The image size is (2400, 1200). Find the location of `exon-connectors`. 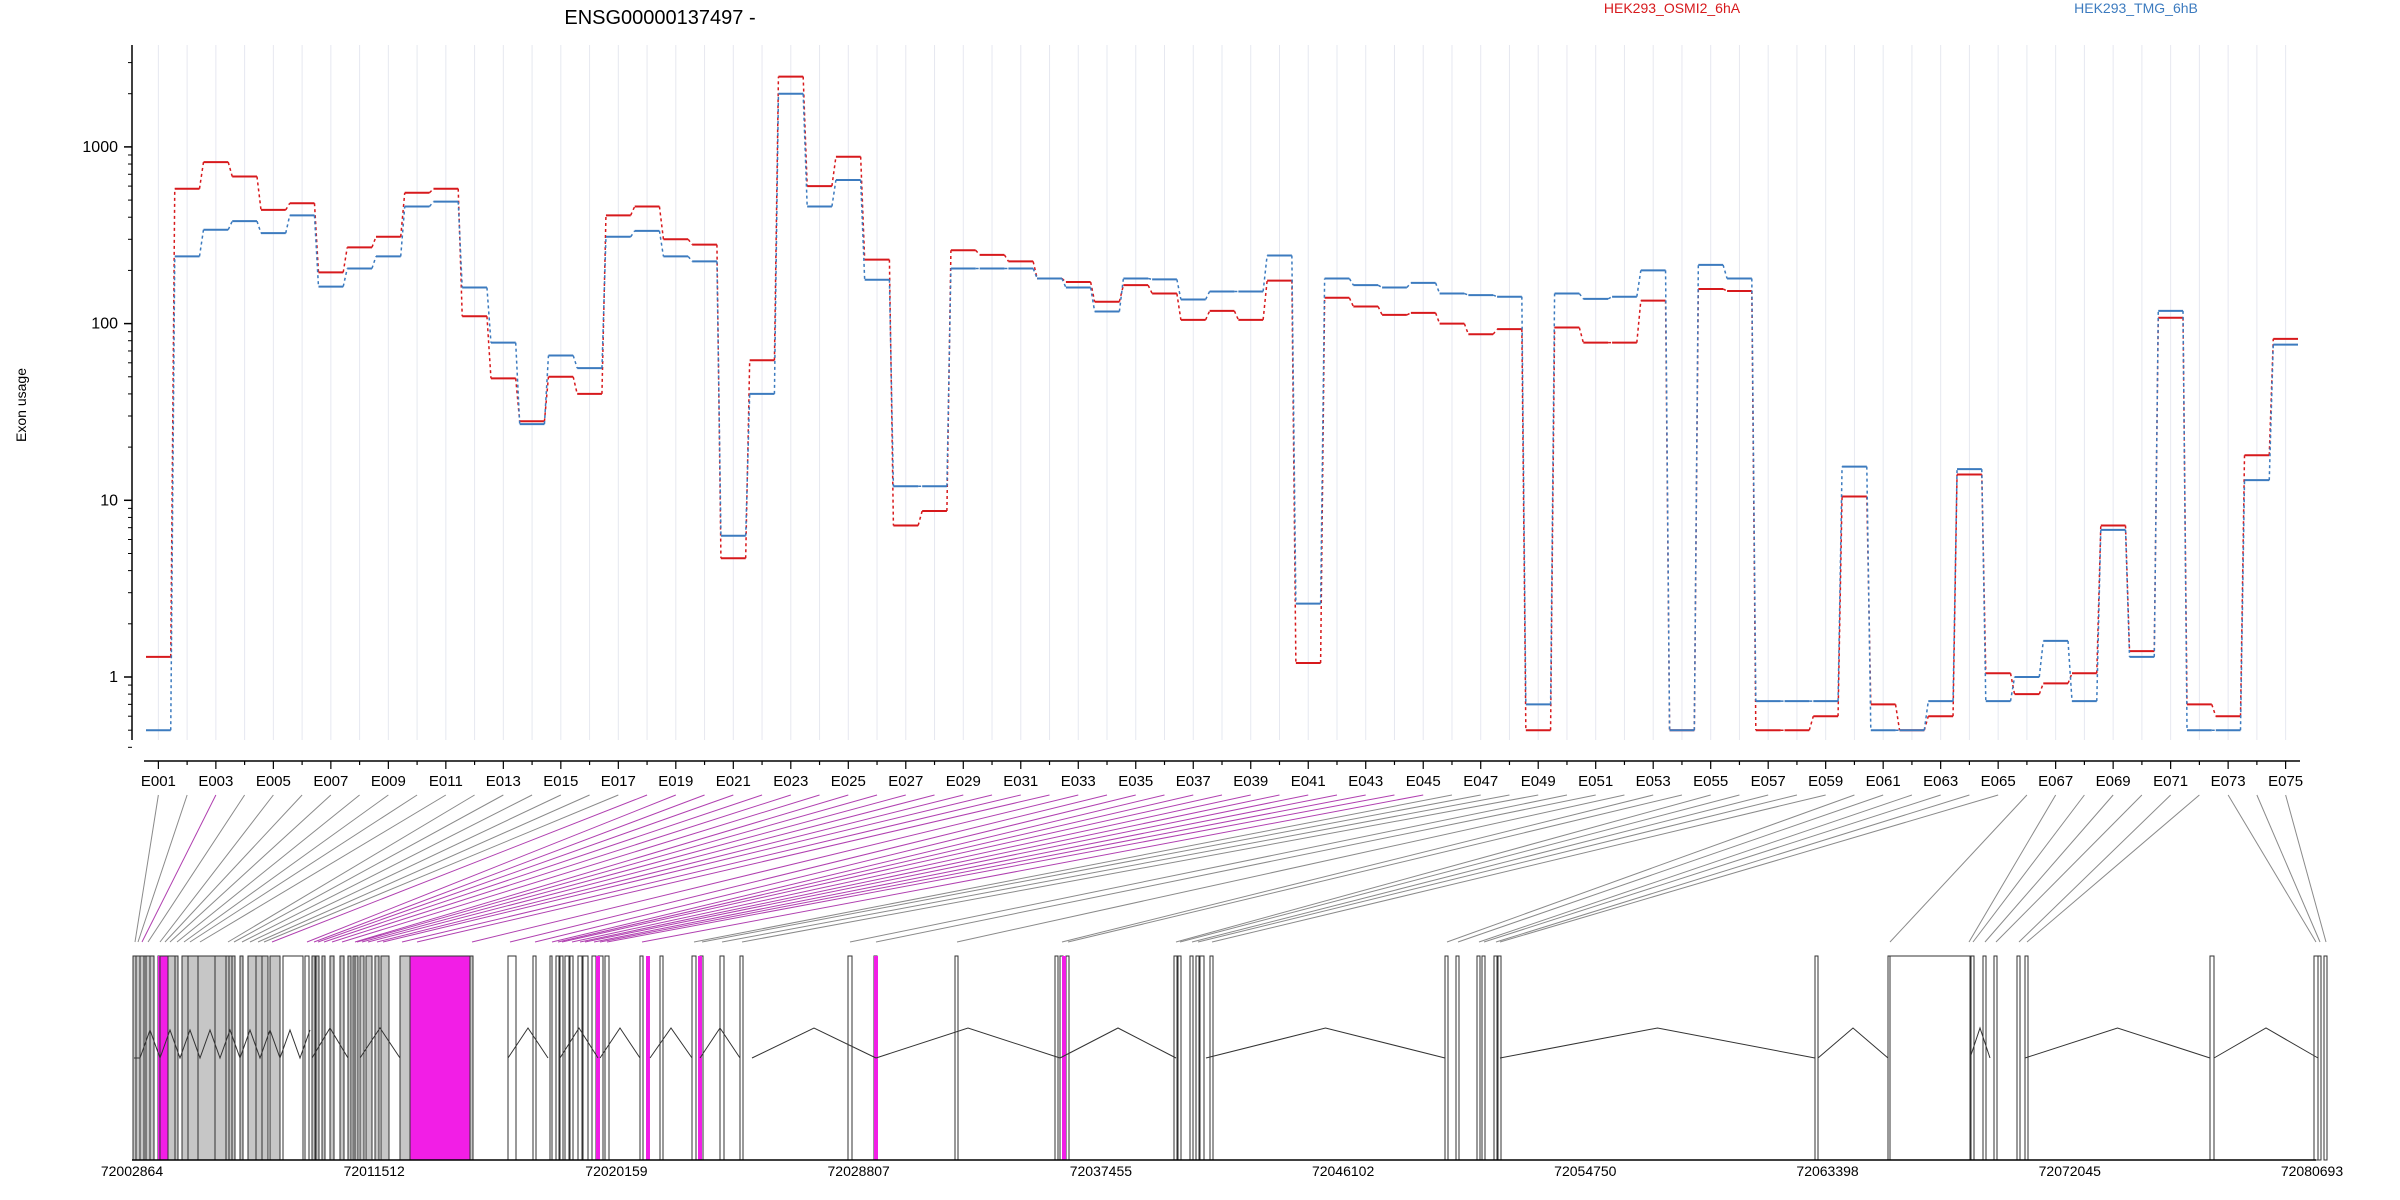

exon-connectors is located at coordinates (1230, 868).